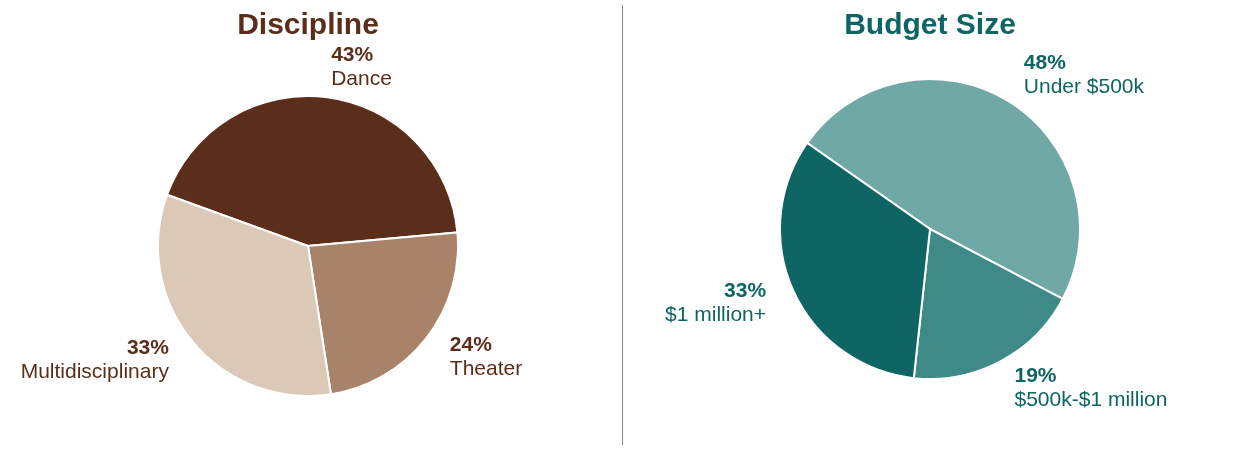 This screenshot has height=450, width=1241. What do you see at coordinates (1045, 62) in the screenshot?
I see `data-label: 48%` at bounding box center [1045, 62].